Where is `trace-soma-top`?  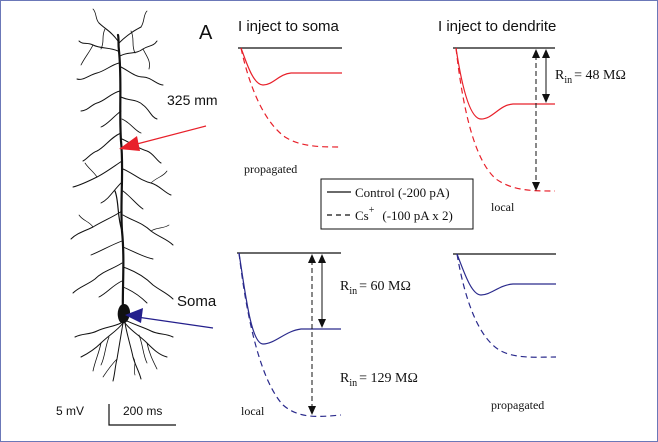 trace-soma-top is located at coordinates (290, 97).